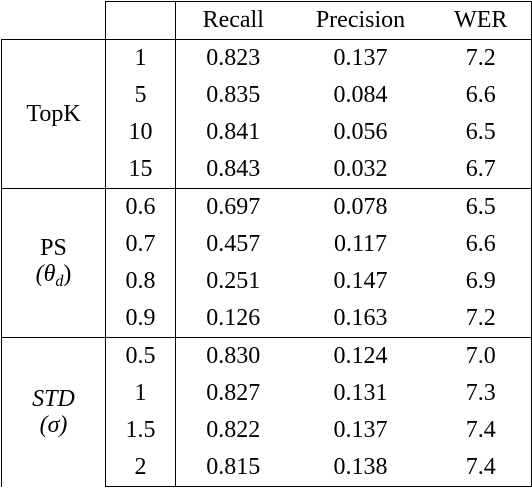  What do you see at coordinates (140, 468) in the screenshot?
I see `param-cell: 2` at bounding box center [140, 468].